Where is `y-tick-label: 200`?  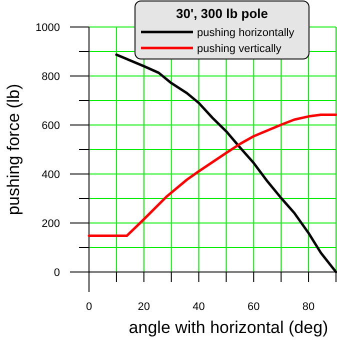
y-tick-label: 200 is located at coordinates (51, 224).